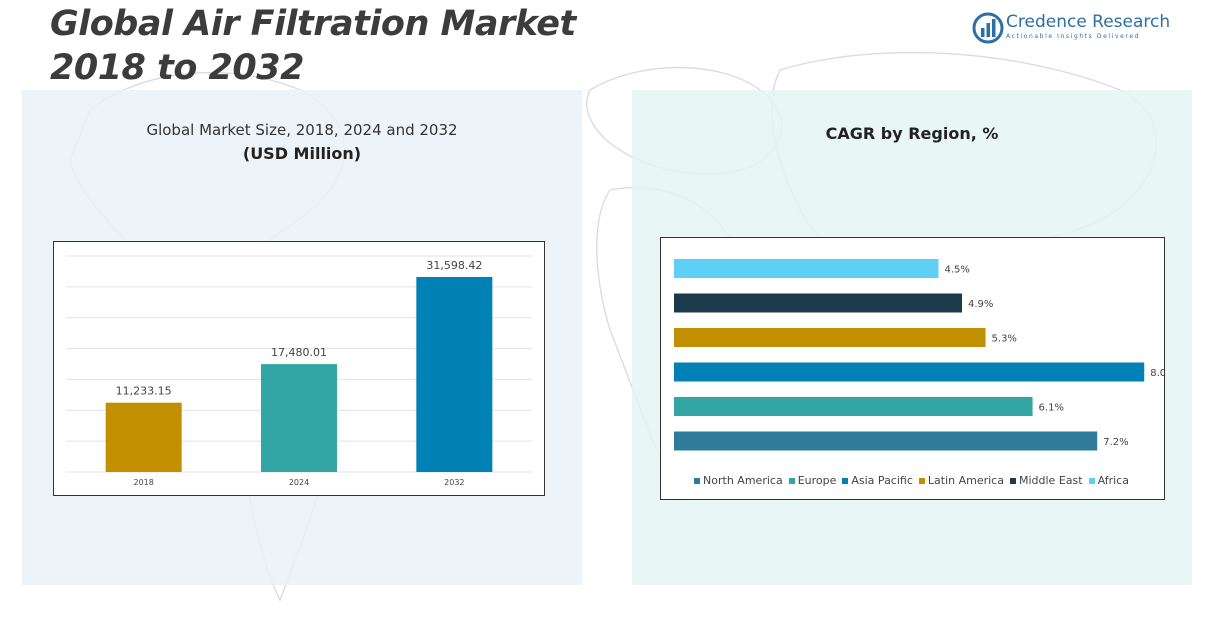 The width and height of the screenshot is (1217, 620). What do you see at coordinates (299, 352) in the screenshot?
I see `data-label-2024: 17,480.01` at bounding box center [299, 352].